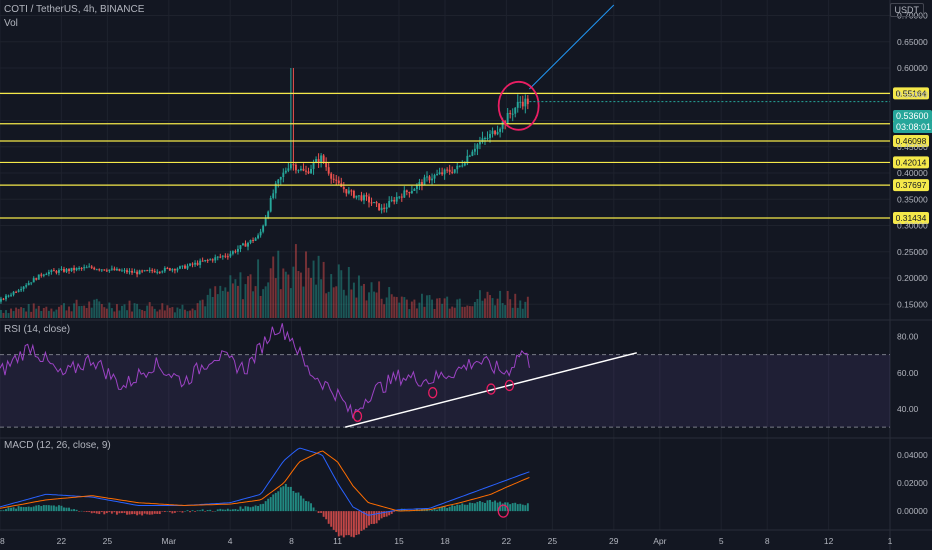 The image size is (932, 550). What do you see at coordinates (912, 304) in the screenshot?
I see `price-axis-tick: 0.15000` at bounding box center [912, 304].